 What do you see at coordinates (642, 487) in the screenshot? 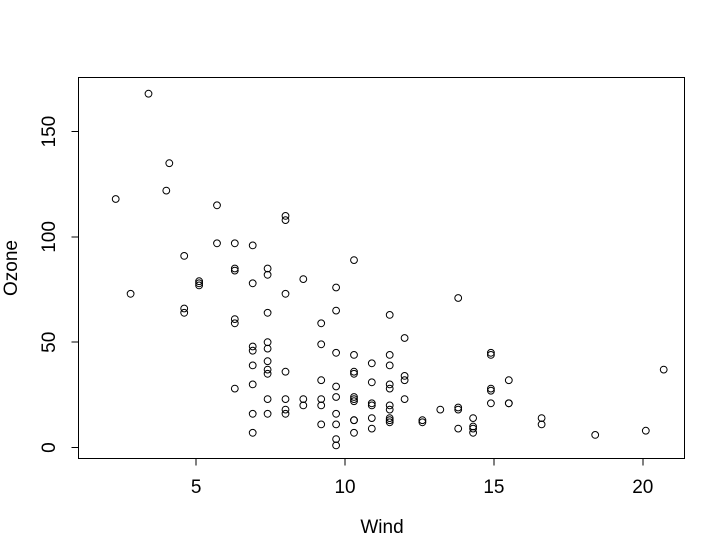
I see `x-axis-tick-label: 20` at bounding box center [642, 487].